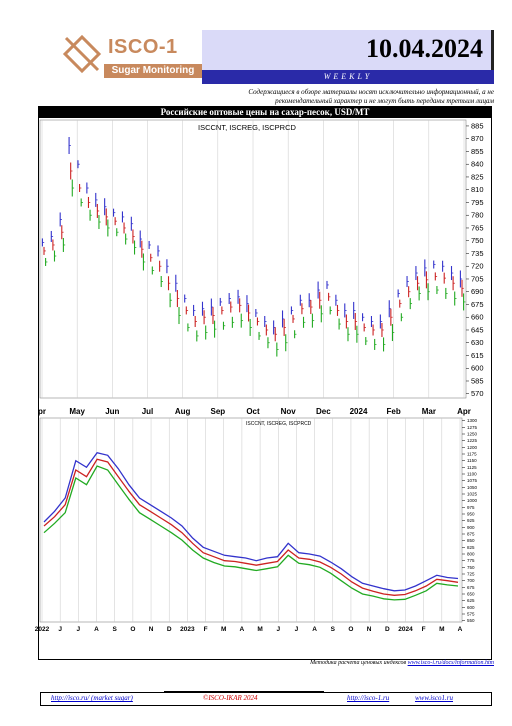  Describe the element at coordinates (434, 698) in the screenshot. I see `footer-link-right: www.isco1.ru` at that location.